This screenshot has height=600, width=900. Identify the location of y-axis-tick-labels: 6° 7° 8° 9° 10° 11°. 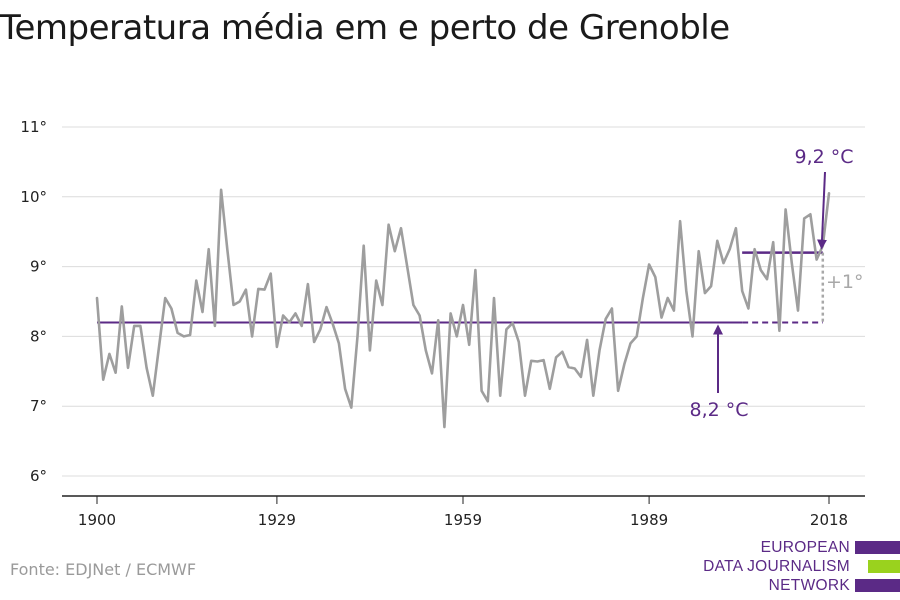
(33, 301).